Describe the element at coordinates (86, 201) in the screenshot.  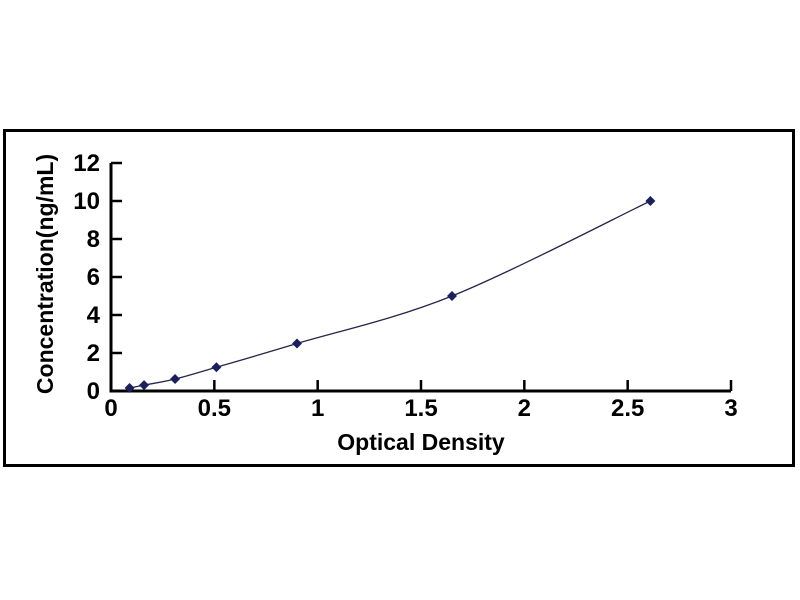
I see `y-tick-label: 10` at that location.